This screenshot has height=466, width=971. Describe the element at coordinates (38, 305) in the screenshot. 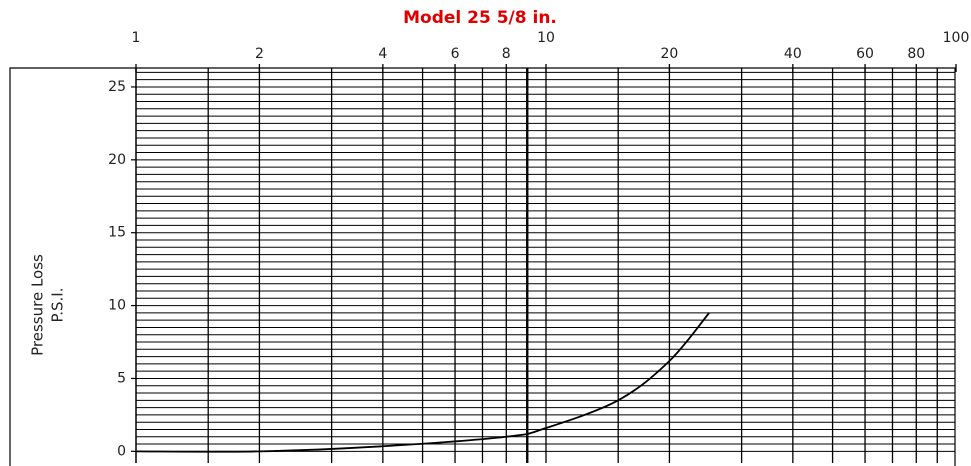

I see `y-axis-label: Pressure Loss` at that location.